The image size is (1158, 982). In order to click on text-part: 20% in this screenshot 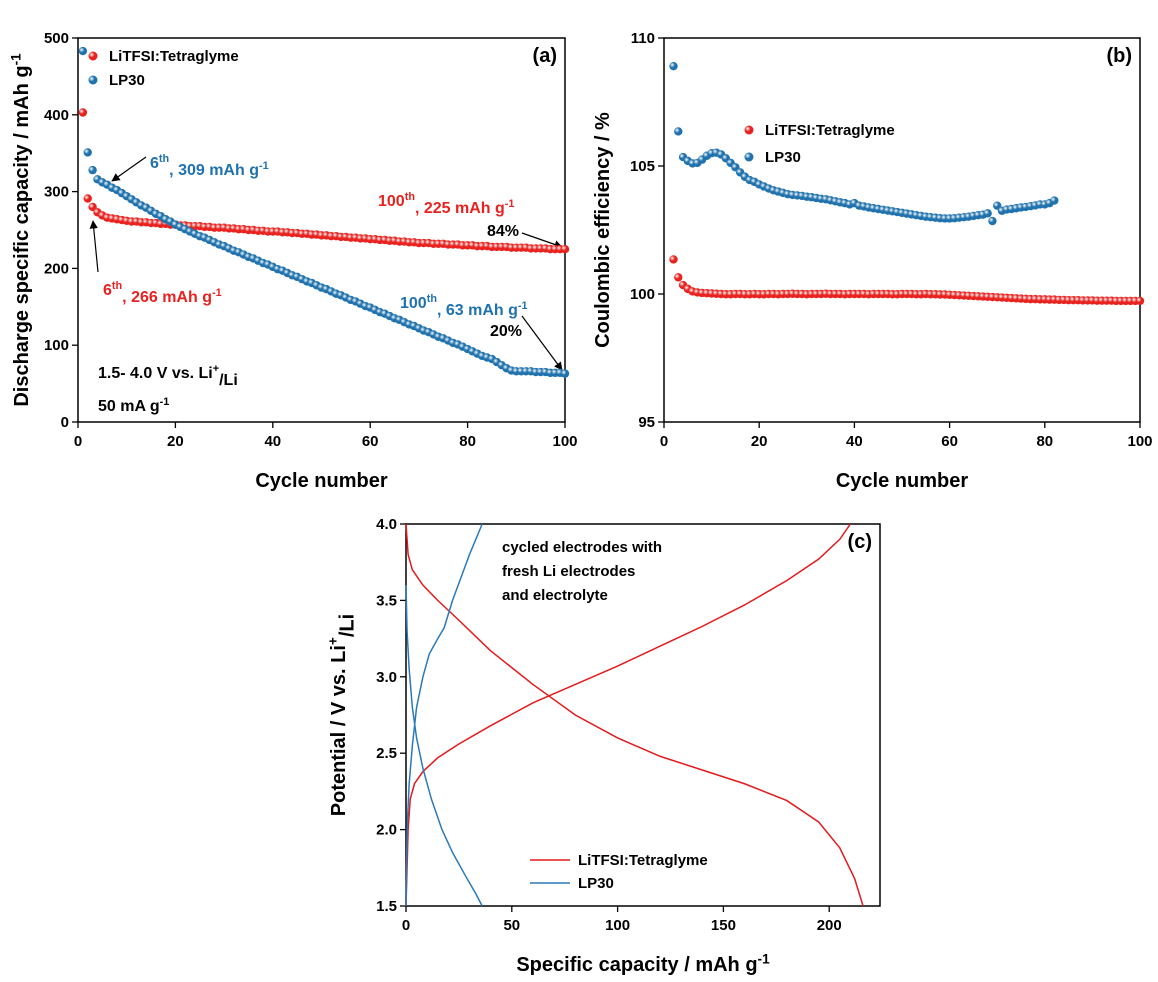, I will do `click(506, 331)`.